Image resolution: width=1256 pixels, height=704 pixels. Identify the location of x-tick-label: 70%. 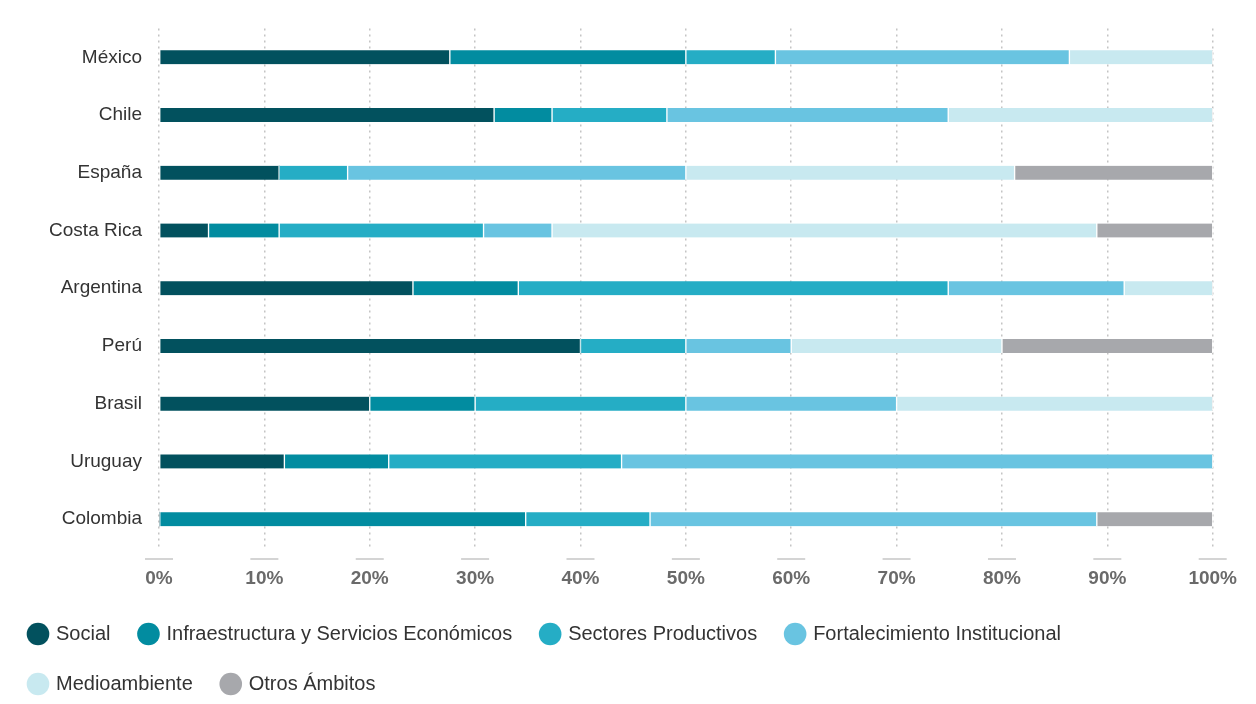
(896, 577).